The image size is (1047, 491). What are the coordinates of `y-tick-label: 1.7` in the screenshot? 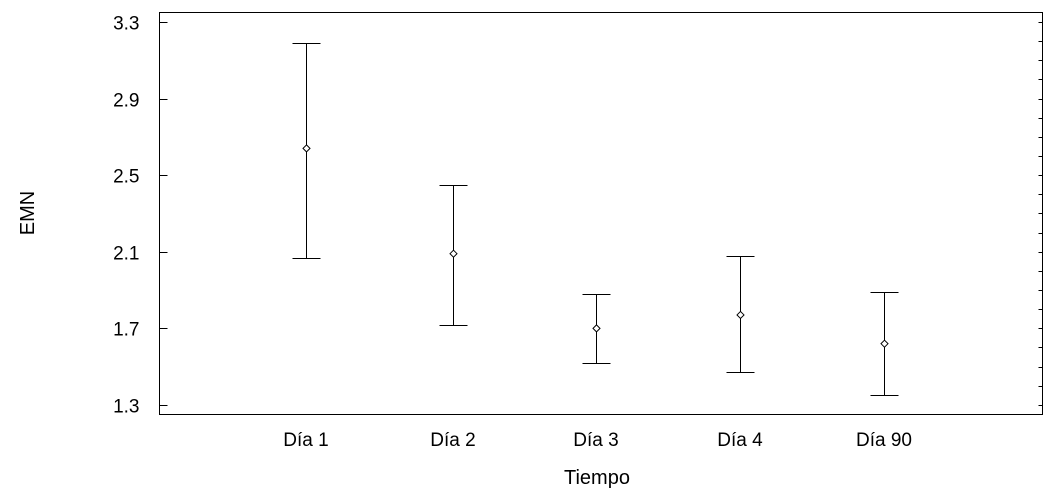 It's located at (126, 330).